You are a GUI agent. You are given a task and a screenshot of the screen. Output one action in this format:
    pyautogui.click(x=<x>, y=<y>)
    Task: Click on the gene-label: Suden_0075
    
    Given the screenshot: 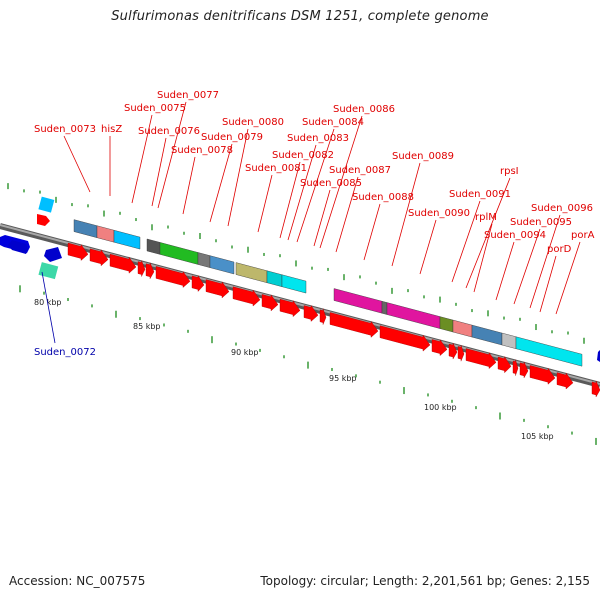 What is the action you would take?
    pyautogui.click(x=155, y=108)
    